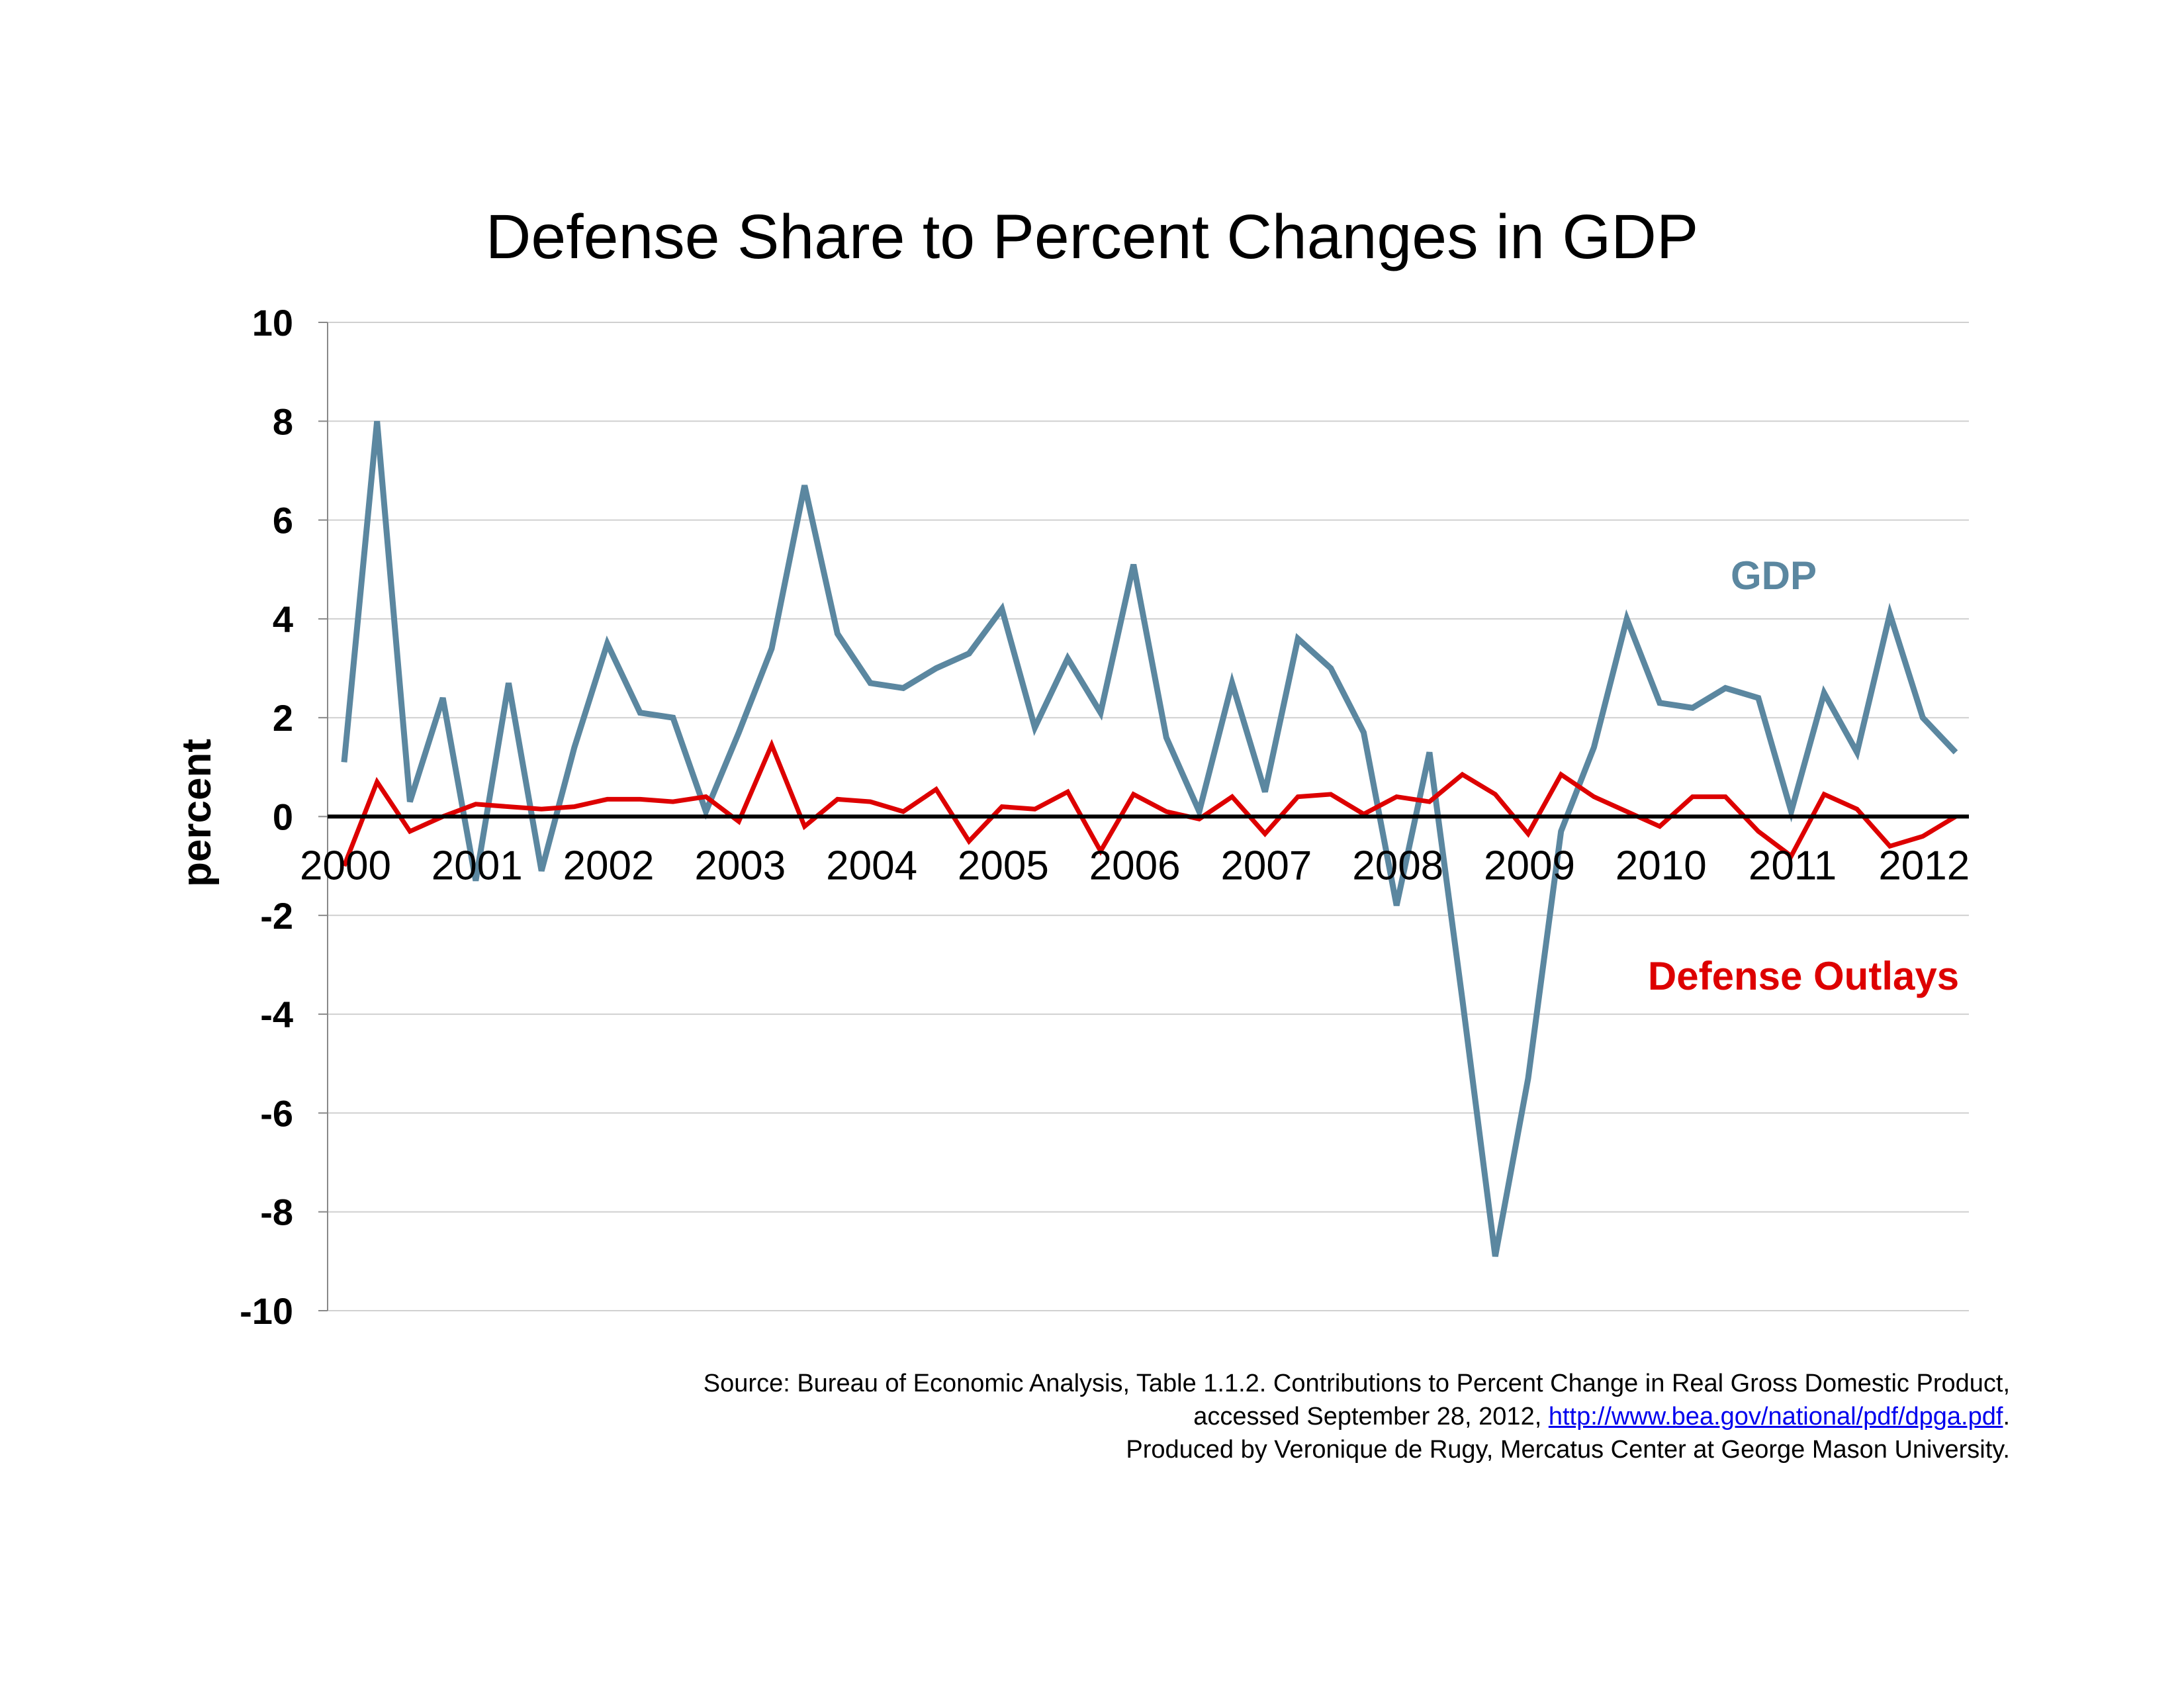 This screenshot has height=1688, width=2184. What do you see at coordinates (1371, 1416) in the screenshot?
I see `source-line-2-prefix: accessed September 28, 2012,` at bounding box center [1371, 1416].